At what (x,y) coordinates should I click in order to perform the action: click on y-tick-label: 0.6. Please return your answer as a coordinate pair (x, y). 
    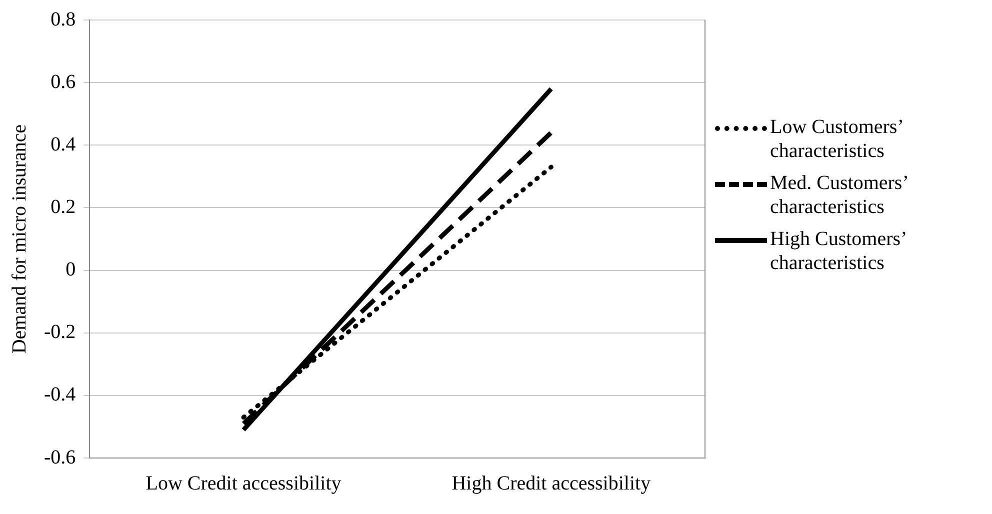
    Looking at the image, I should click on (63, 81).